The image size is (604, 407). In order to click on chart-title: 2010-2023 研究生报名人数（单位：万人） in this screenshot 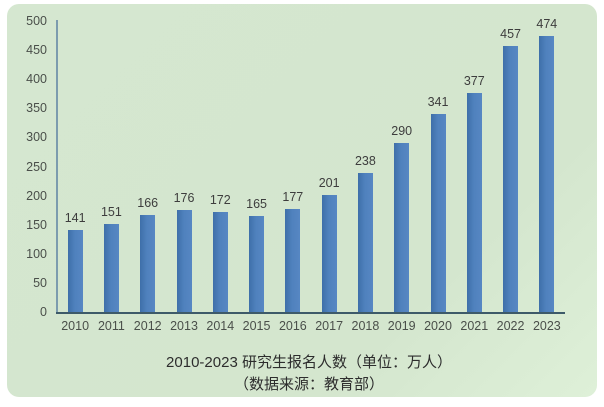, I will do `click(309, 362)`.